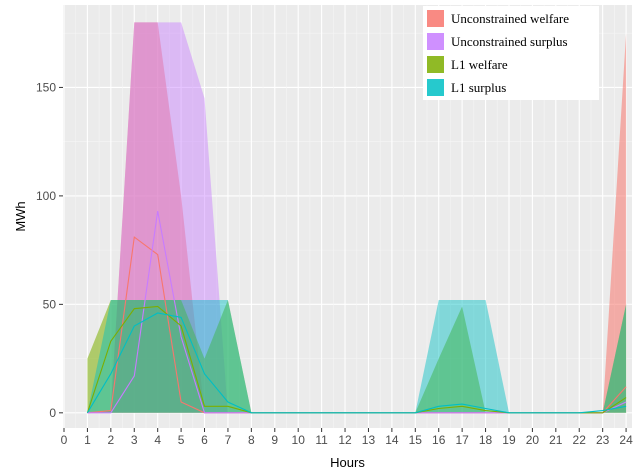  What do you see at coordinates (46, 87) in the screenshot?
I see `y-tick-label: 150` at bounding box center [46, 87].